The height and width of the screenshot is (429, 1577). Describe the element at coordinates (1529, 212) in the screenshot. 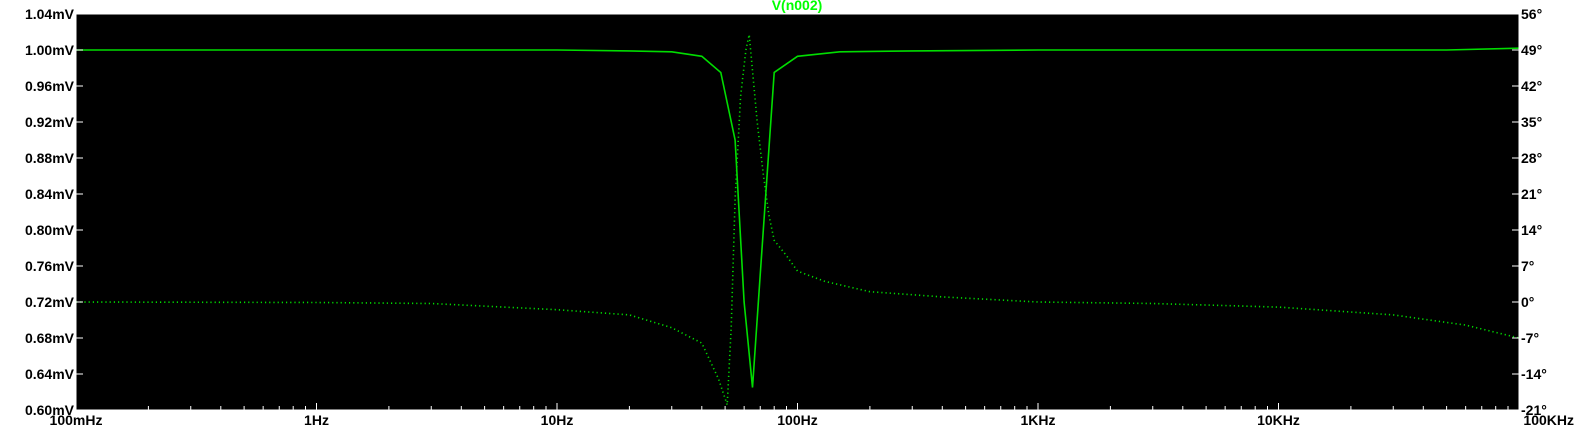

I see `right-axis: 56° 49° 42° 35° 28° 21° 14° 7° 0° -7° -14° -21°` at that location.